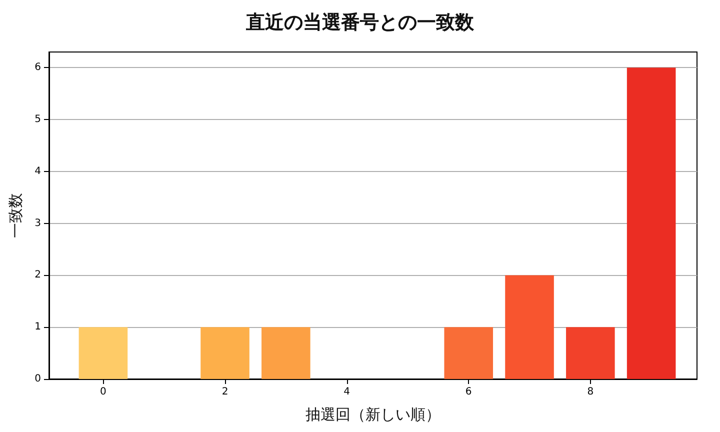 This screenshot has height=432, width=720. What do you see at coordinates (360, 23) in the screenshot?
I see `chart-title: 直近の当選番号との一致数` at bounding box center [360, 23].